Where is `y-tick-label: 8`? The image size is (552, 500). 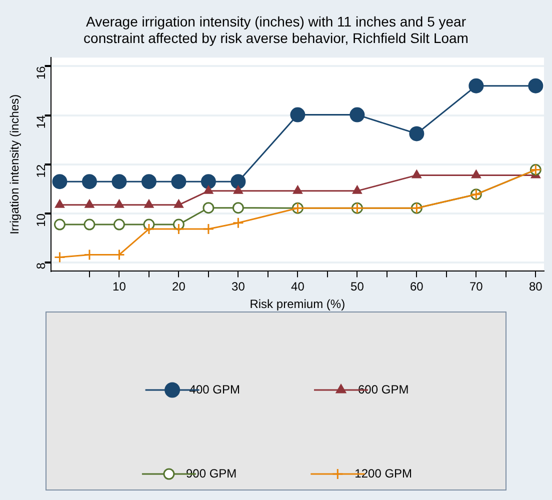 y-tick-label: 8 is located at coordinates (41, 266).